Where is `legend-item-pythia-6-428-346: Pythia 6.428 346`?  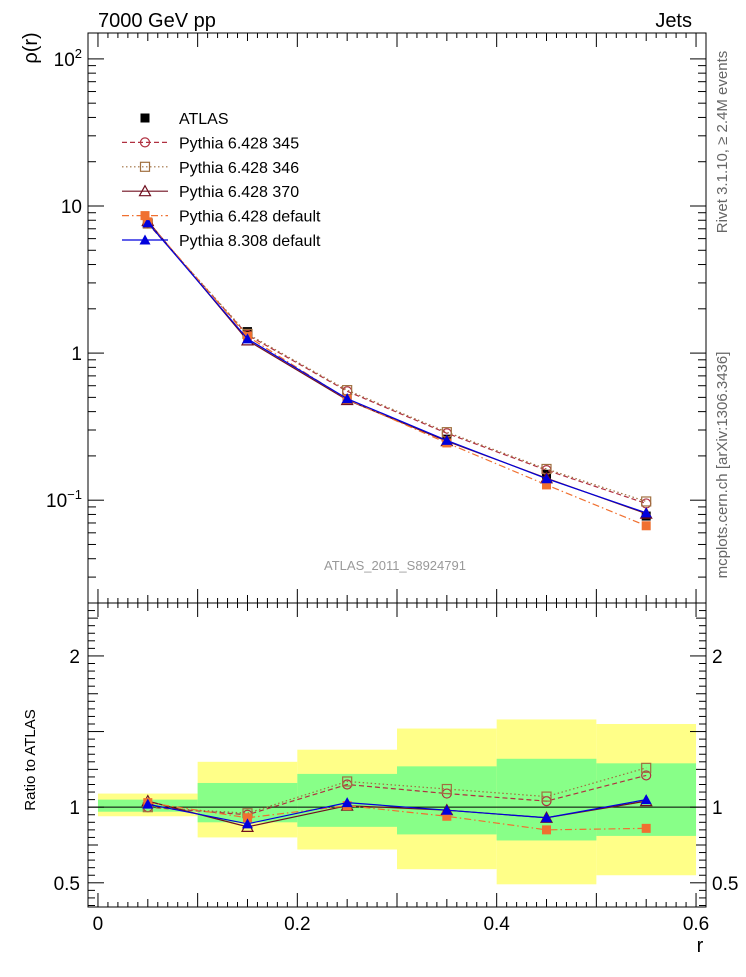
legend-item-pythia-6-428-346: Pythia 6.428 346 is located at coordinates (210, 168).